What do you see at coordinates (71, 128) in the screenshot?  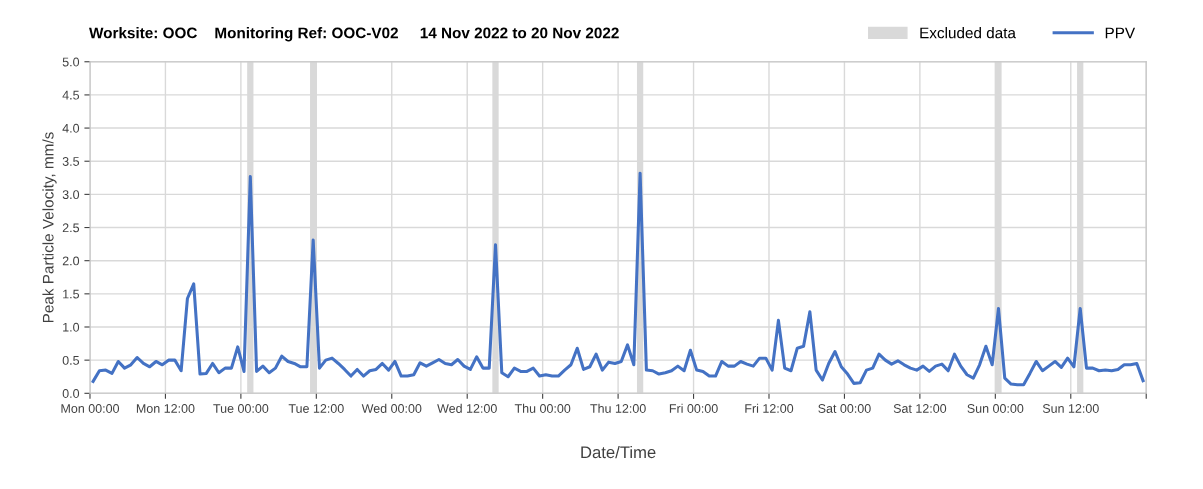 I see `y-tick-label: 4.0` at bounding box center [71, 128].